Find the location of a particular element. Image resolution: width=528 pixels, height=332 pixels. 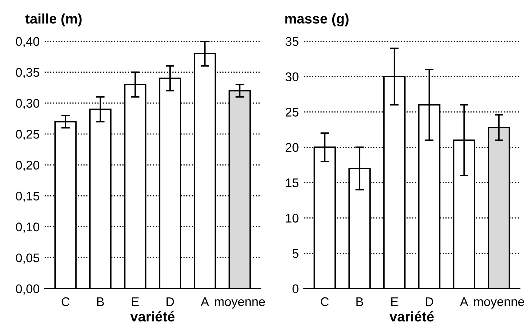

y-tick-label: 25 is located at coordinates (292, 112).